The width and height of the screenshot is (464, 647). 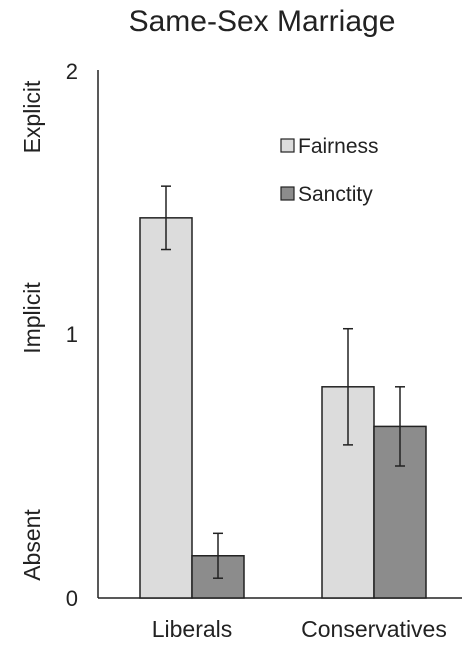 What do you see at coordinates (32, 545) in the screenshot?
I see `level-label-absent: Absent` at bounding box center [32, 545].